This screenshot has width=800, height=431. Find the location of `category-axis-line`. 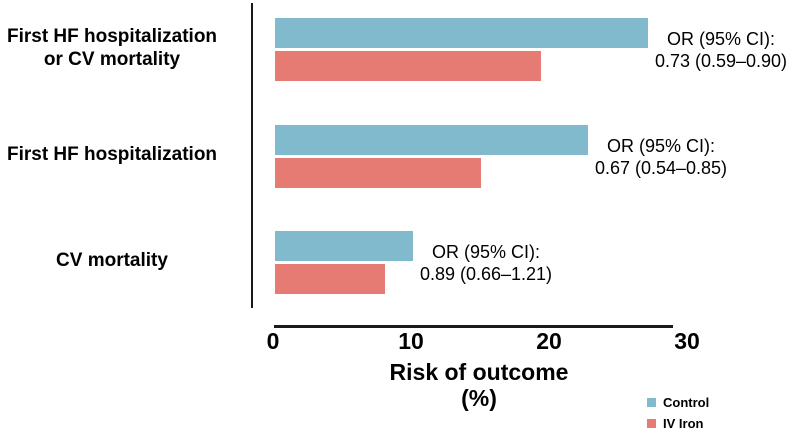

category-axis-line is located at coordinates (252, 155).